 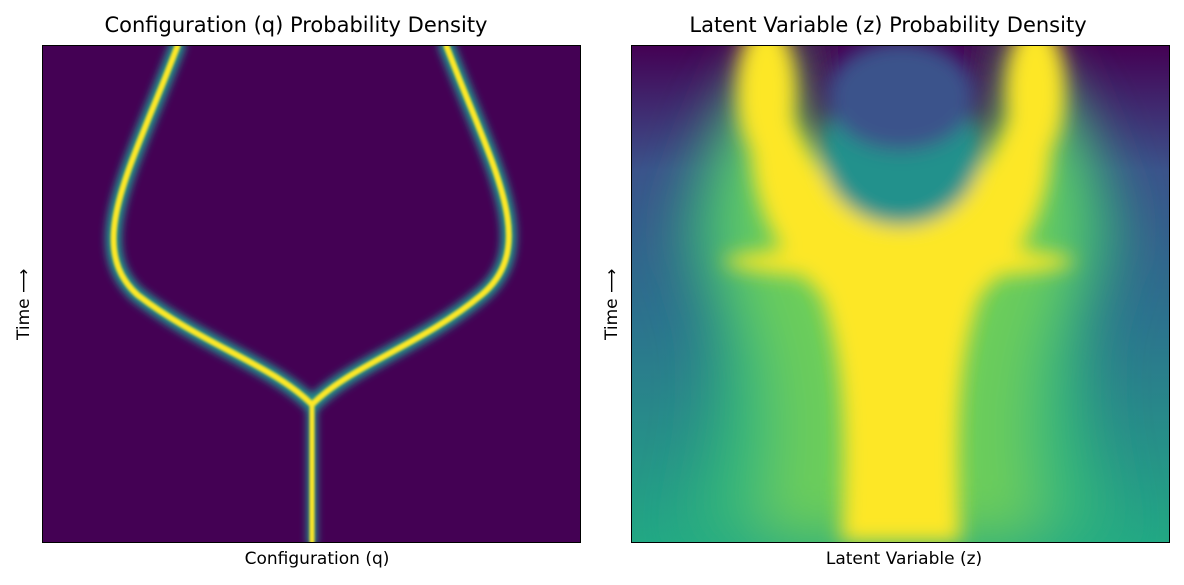 I want to click on latent-center-top-dark, so click(x=901, y=98).